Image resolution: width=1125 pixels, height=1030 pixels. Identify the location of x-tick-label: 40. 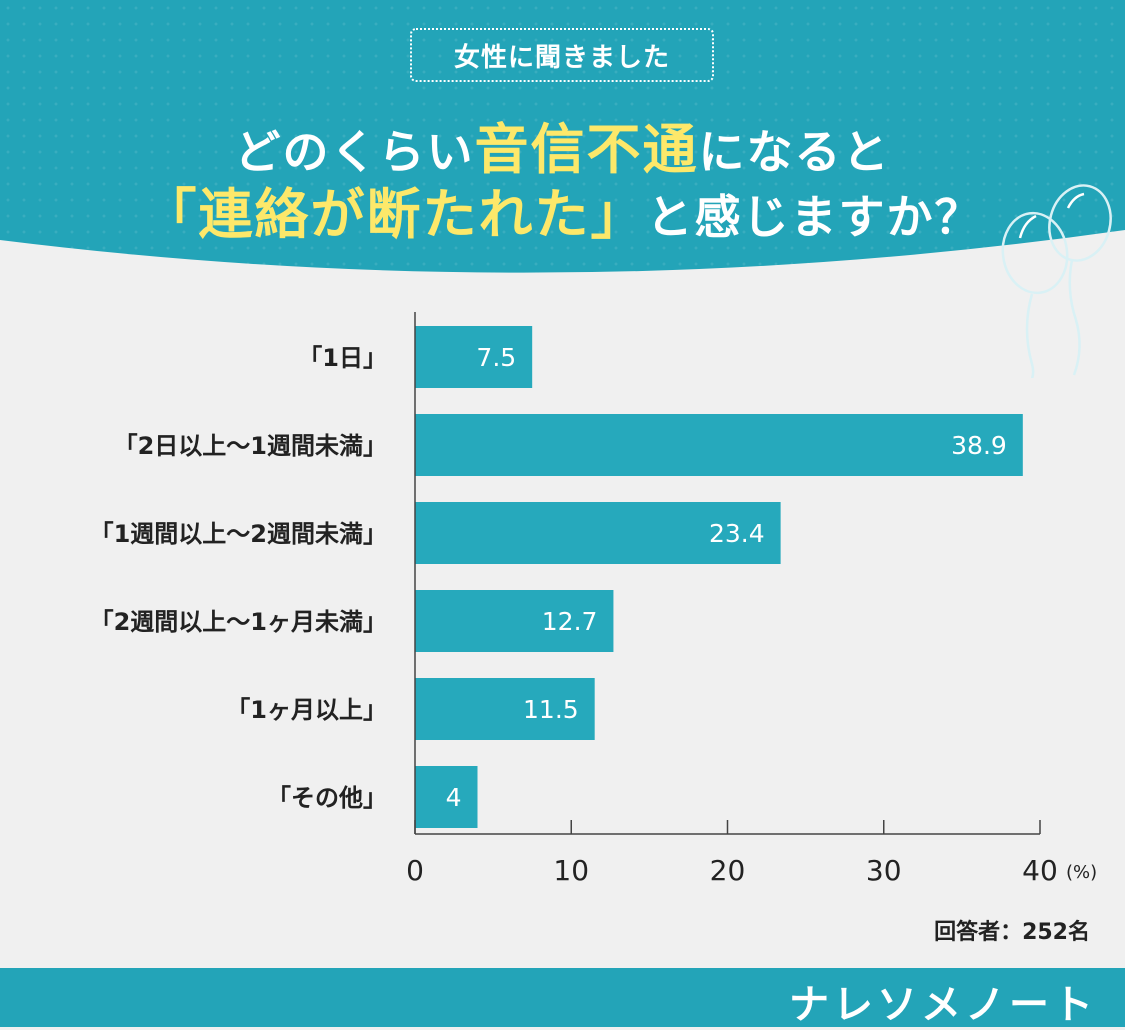
(1040, 870).